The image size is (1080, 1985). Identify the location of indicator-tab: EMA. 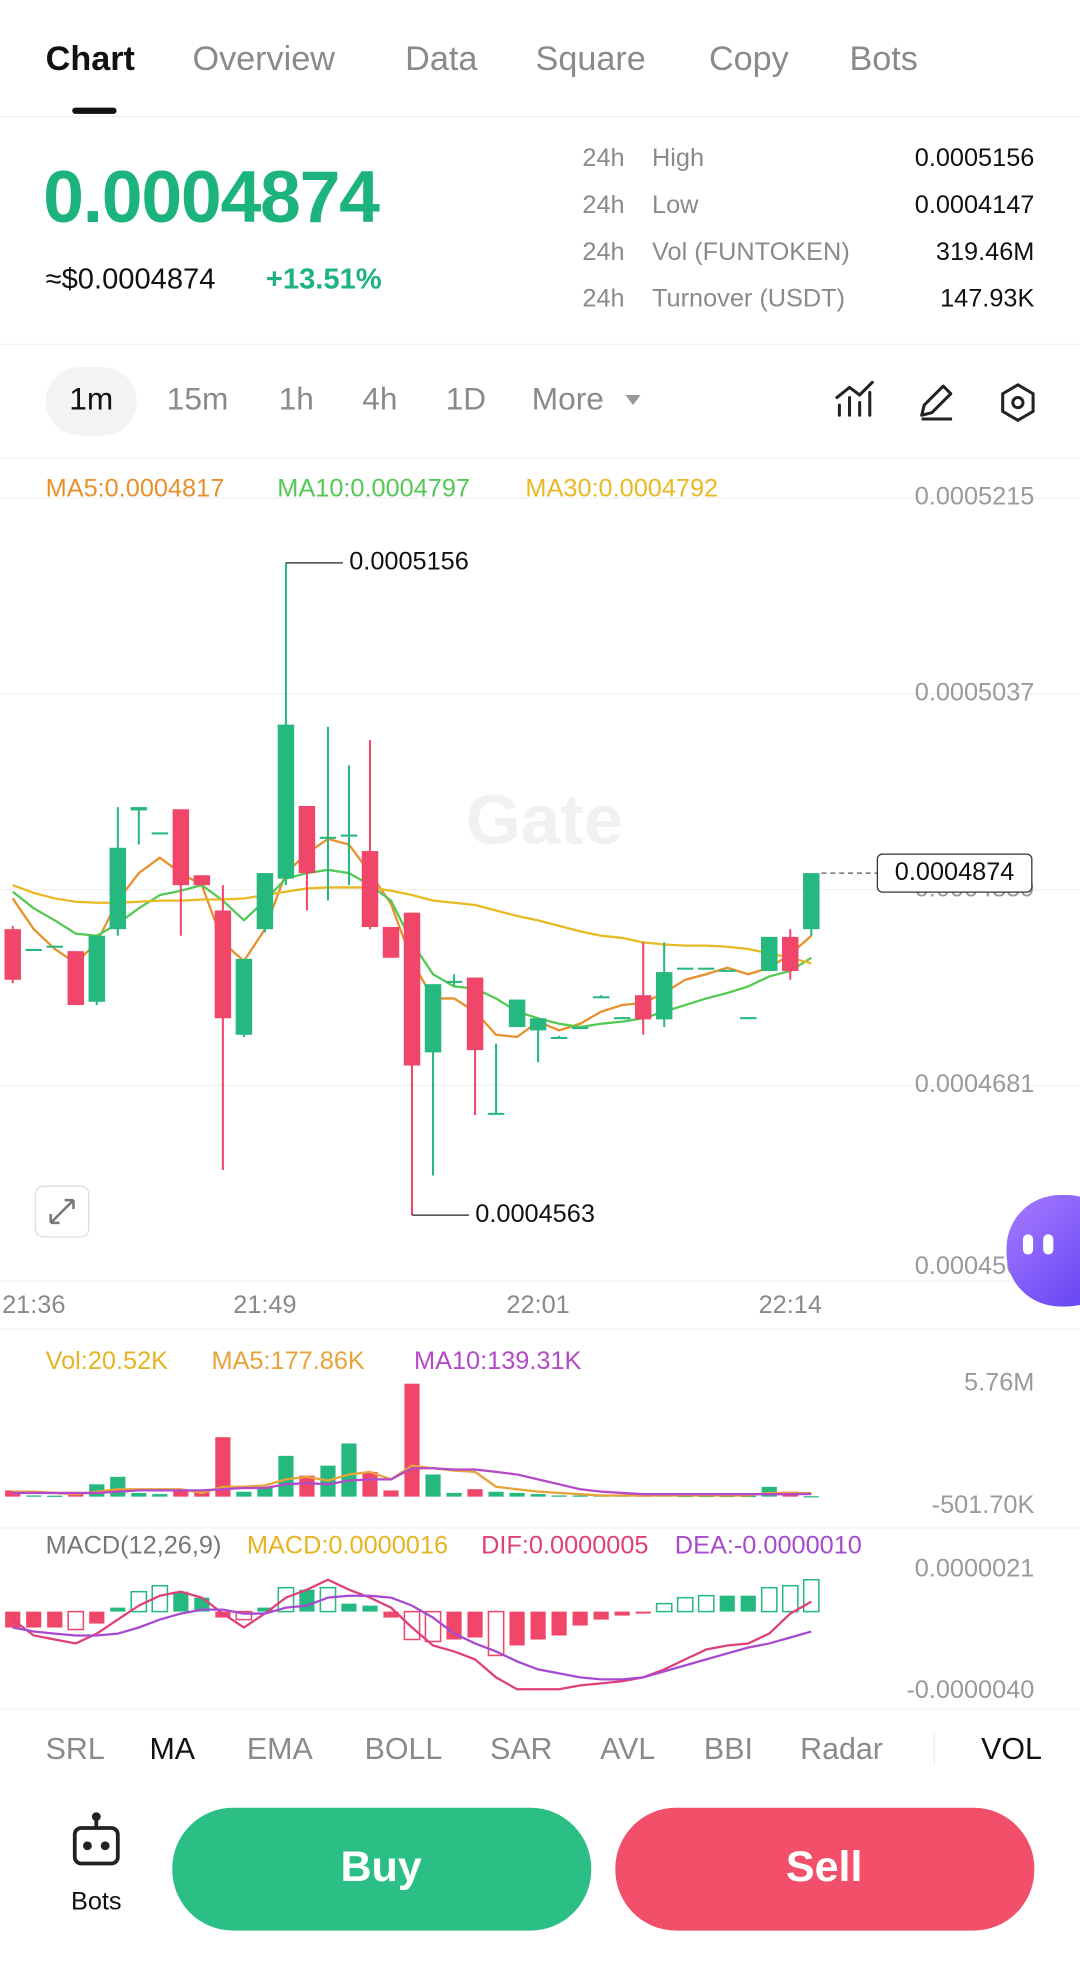
(280, 1749).